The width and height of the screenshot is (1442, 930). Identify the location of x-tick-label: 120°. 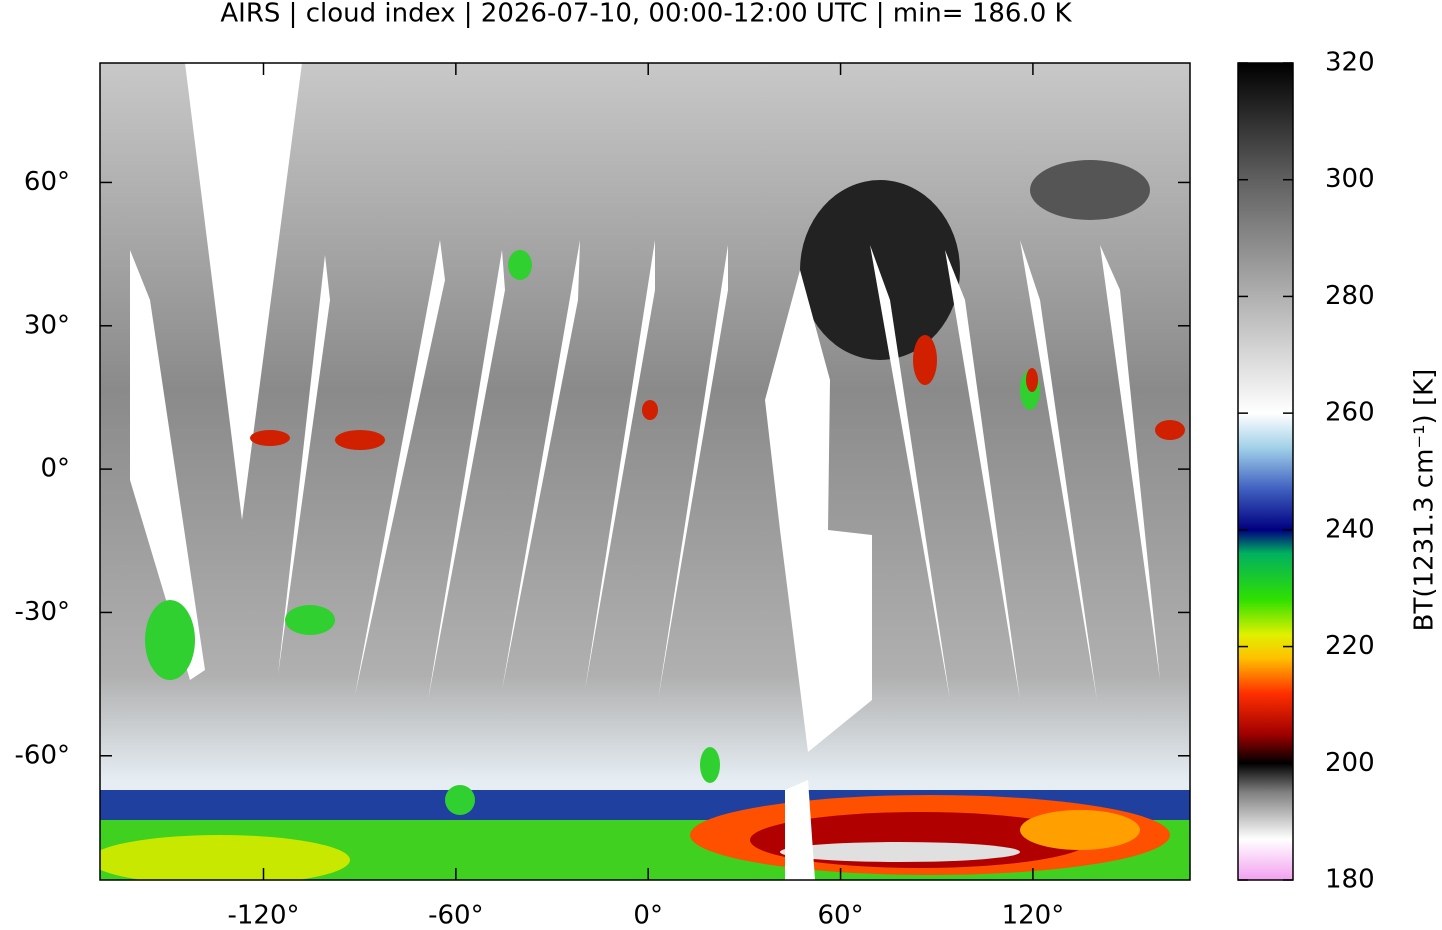
(1033, 915).